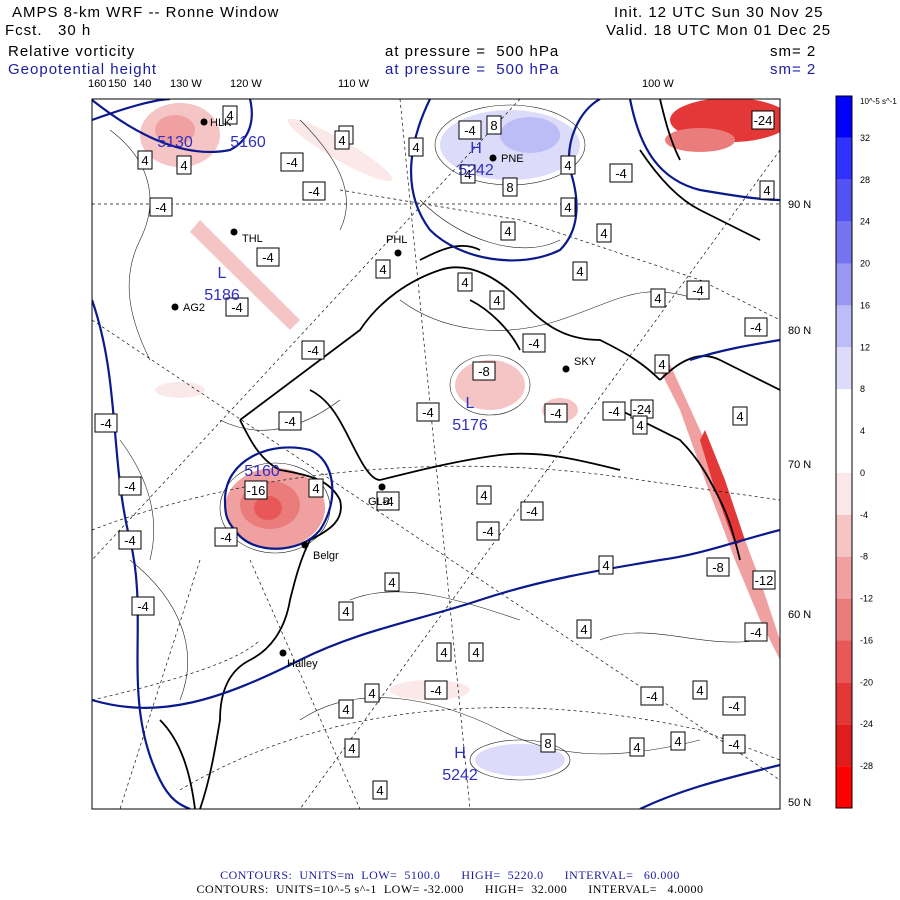  I want to click on colorbar-tick: -8, so click(864, 557).